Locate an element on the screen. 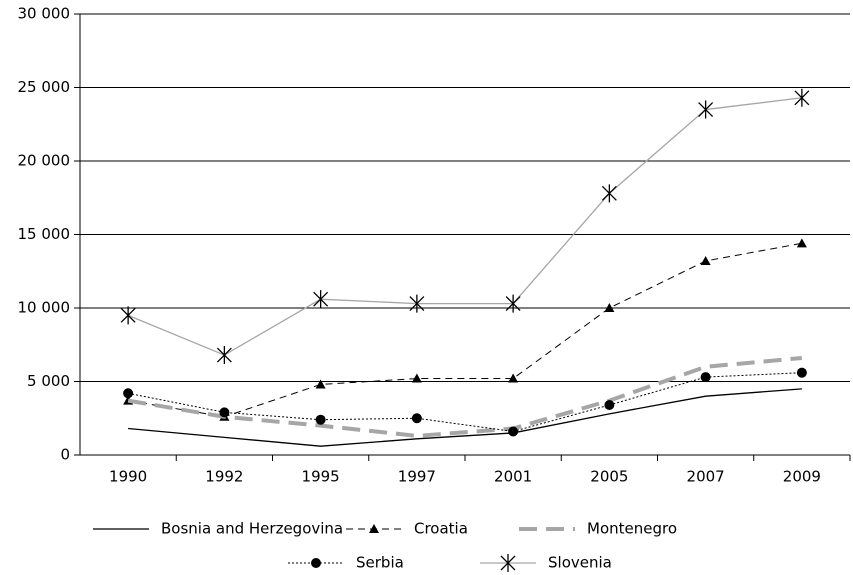  y-tick-label: 30 000 is located at coordinates (44, 14).